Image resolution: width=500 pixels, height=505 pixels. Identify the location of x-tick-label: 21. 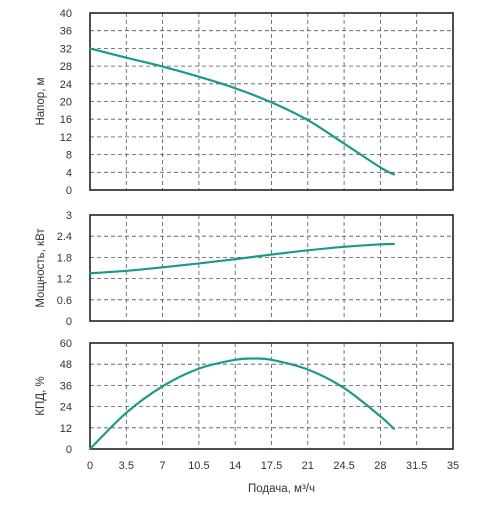
(308, 466).